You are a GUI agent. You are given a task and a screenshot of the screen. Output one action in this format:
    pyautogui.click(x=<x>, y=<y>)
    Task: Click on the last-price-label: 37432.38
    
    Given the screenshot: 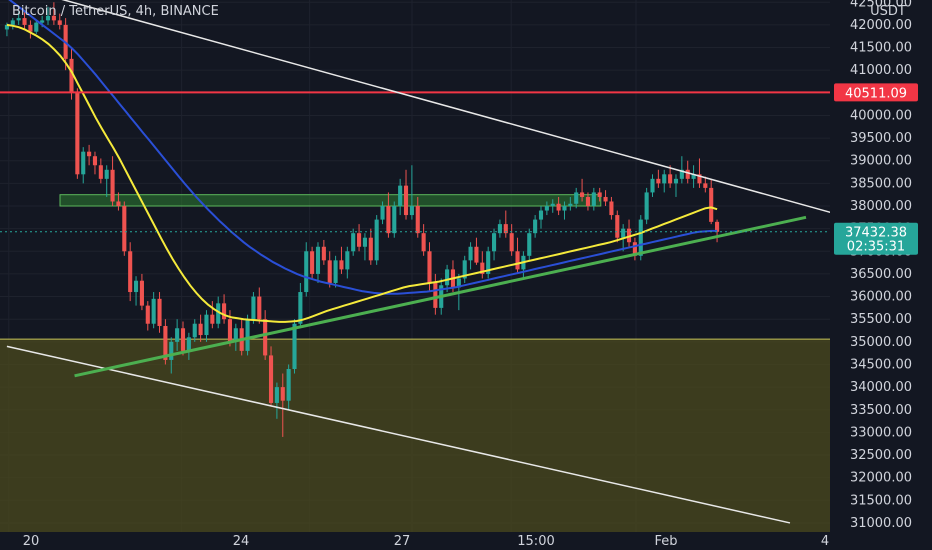 What is the action you would take?
    pyautogui.click(x=876, y=233)
    